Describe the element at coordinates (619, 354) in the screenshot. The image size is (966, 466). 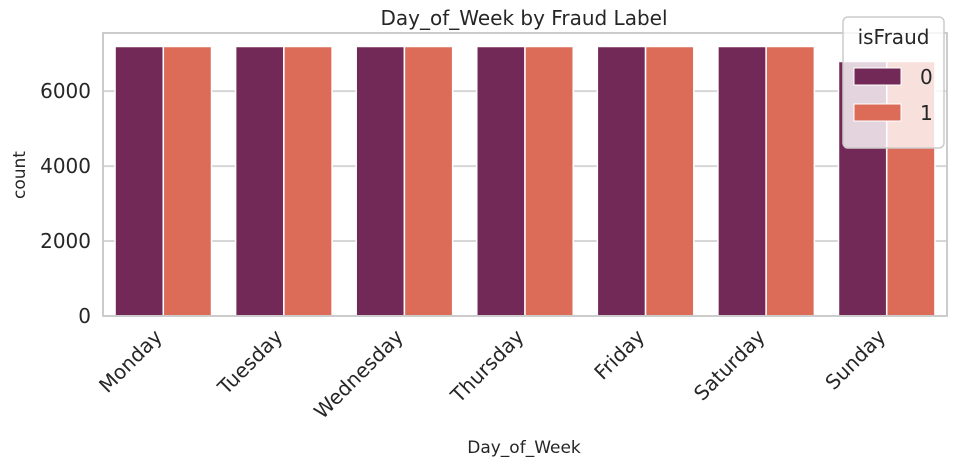
I see `x-tick-label: Friday` at that location.